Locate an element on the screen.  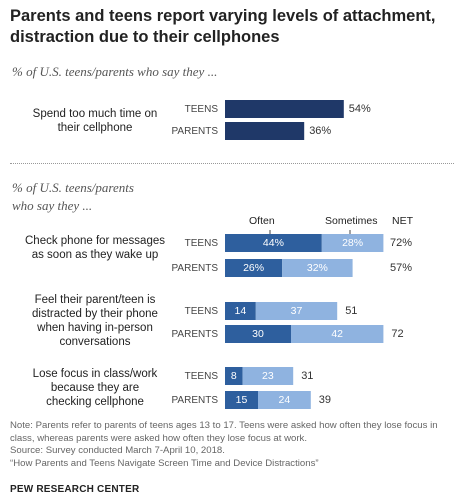
question-too-much-time: Spend too much time on their cellphone is located at coordinates (95, 121).